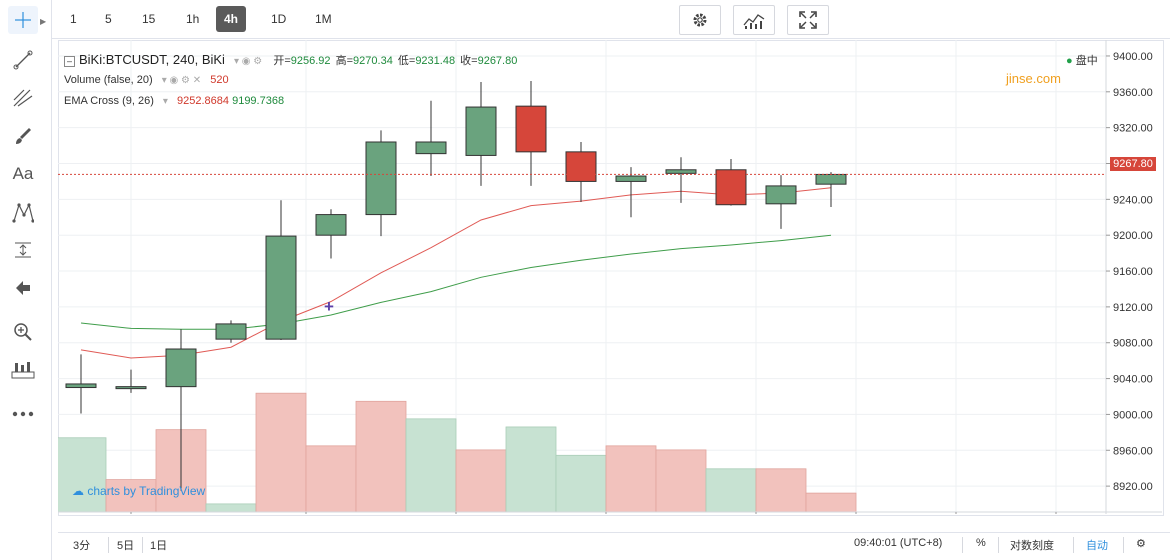 Image resolution: width=1170 pixels, height=560 pixels. What do you see at coordinates (1133, 200) in the screenshot?
I see `y-tick-label: 9240.00` at bounding box center [1133, 200].